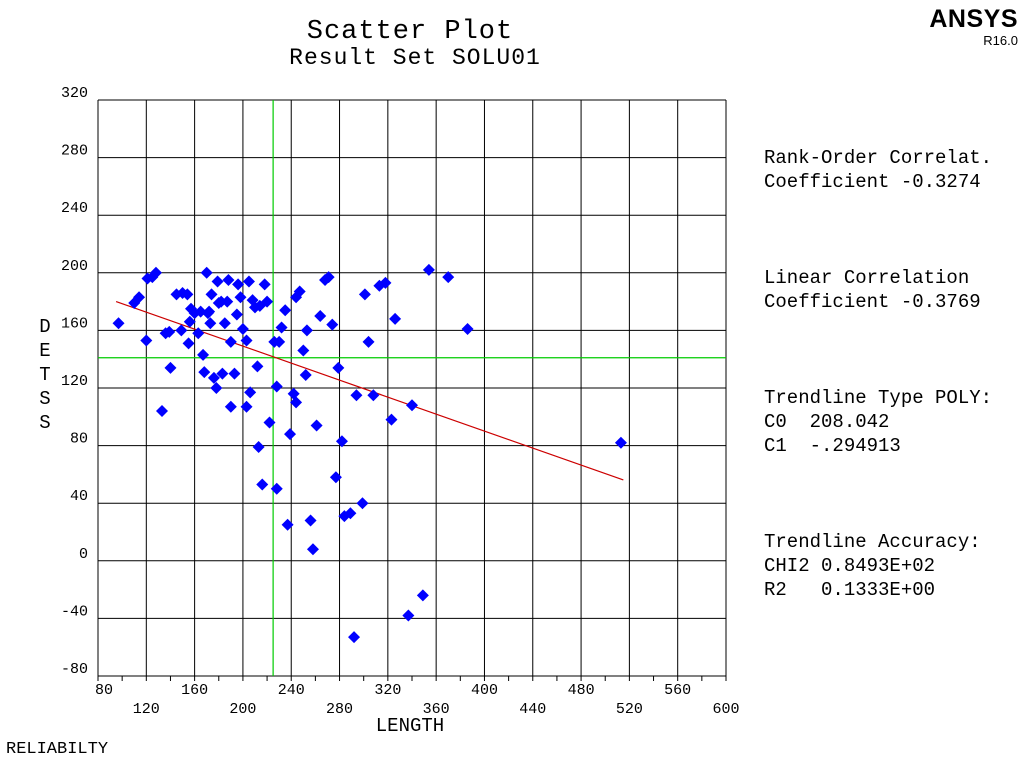 Image resolution: width=1030 pixels, height=762 pixels. What do you see at coordinates (878, 398) in the screenshot?
I see `trendline-type-label: Trendline Type POLY:` at bounding box center [878, 398].